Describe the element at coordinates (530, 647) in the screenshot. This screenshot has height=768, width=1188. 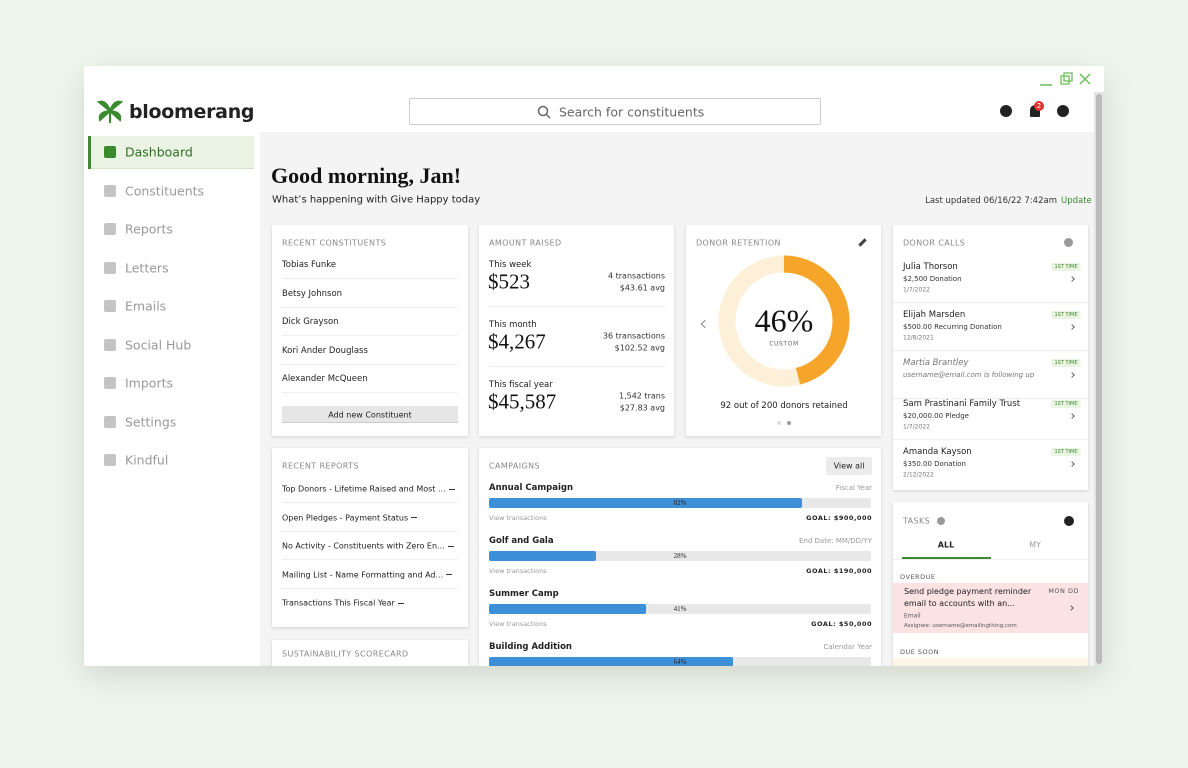
I see `campaign-name: Building Addition` at that location.